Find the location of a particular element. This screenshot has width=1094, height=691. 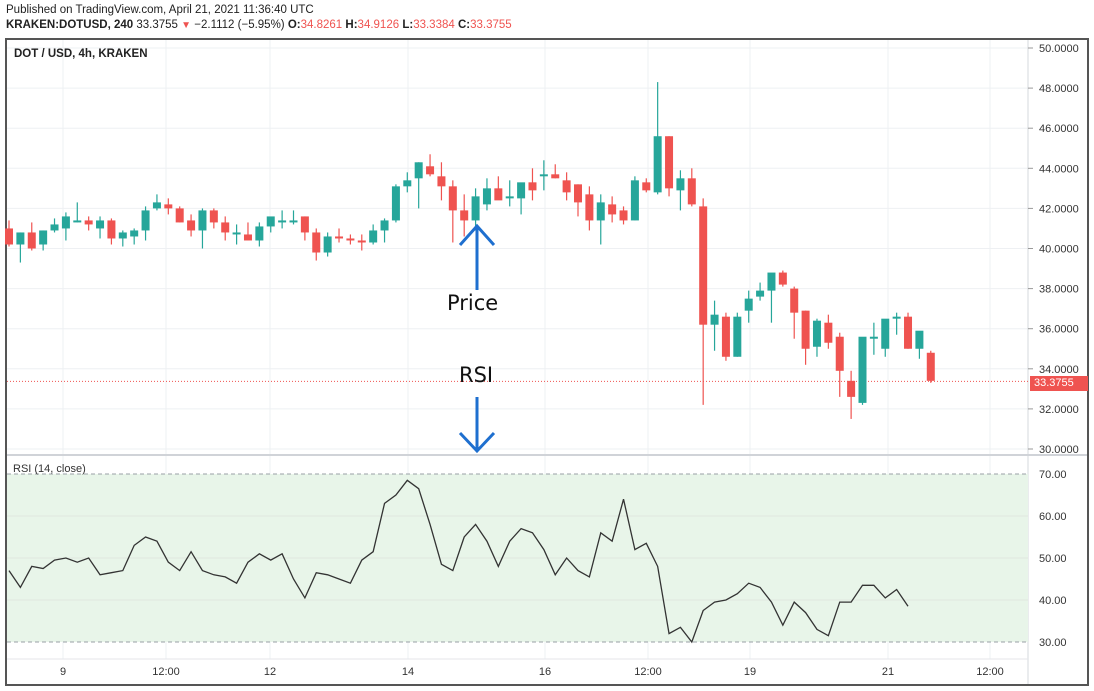

price-tick-label: 40.0000 is located at coordinates (1059, 250).